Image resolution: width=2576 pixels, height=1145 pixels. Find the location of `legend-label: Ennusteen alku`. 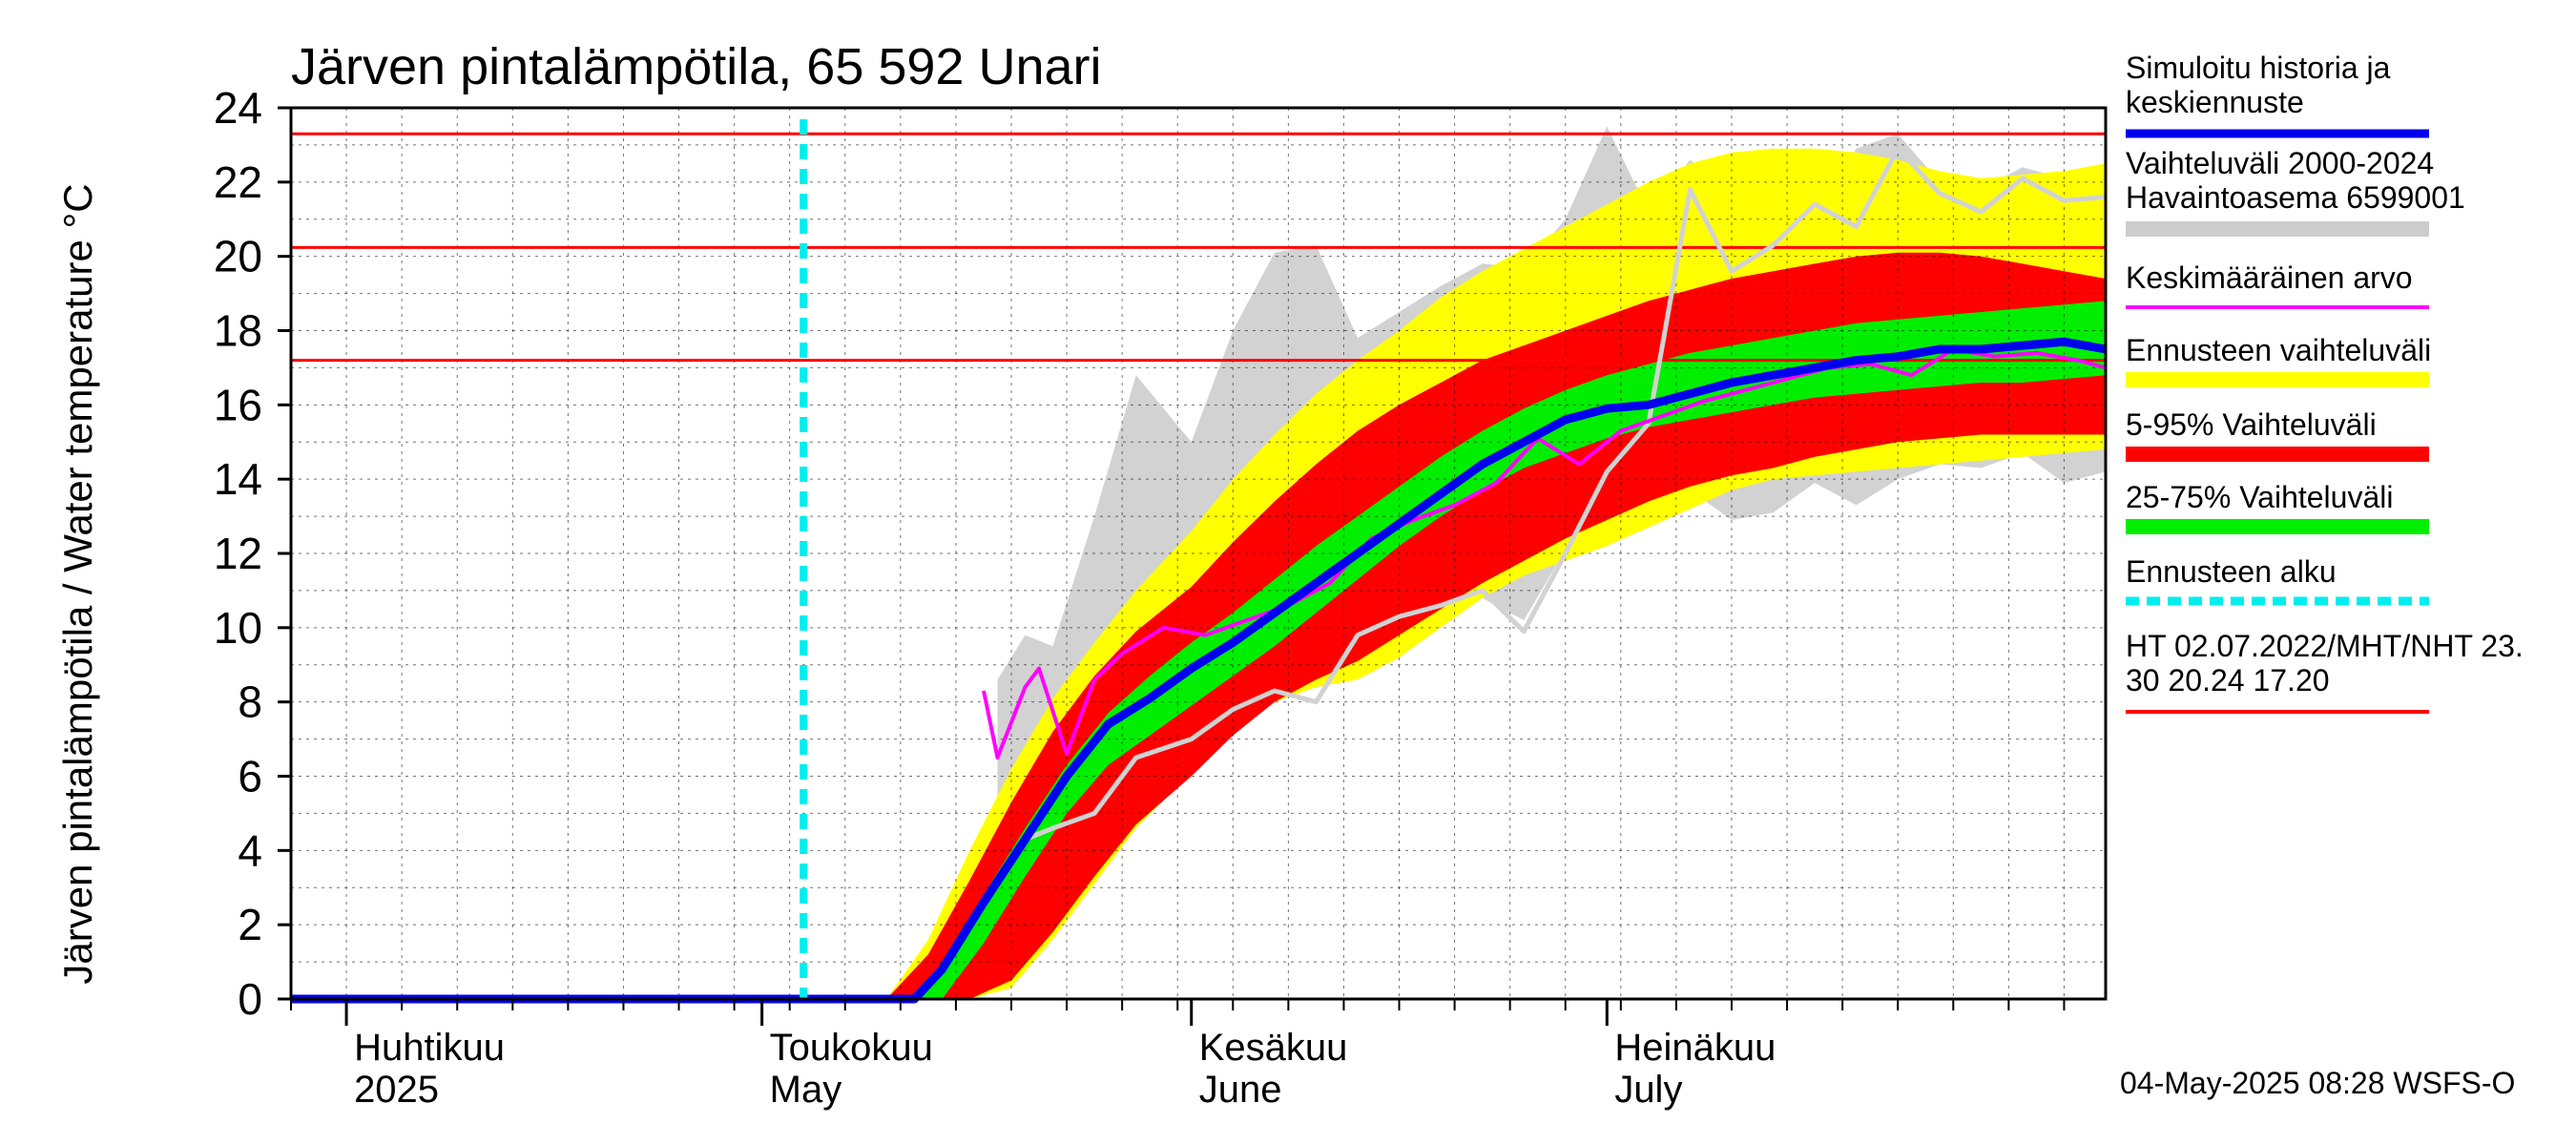

legend-label: Ennusteen alku is located at coordinates (2231, 572).